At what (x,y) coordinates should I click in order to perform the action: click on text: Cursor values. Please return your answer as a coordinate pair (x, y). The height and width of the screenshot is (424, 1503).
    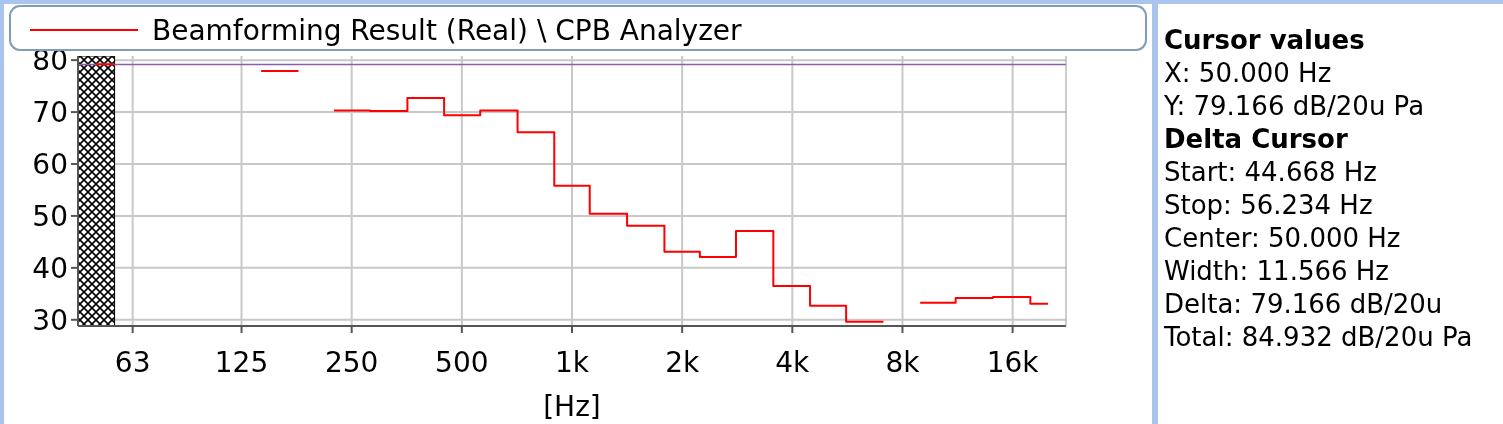
    Looking at the image, I should click on (1264, 40).